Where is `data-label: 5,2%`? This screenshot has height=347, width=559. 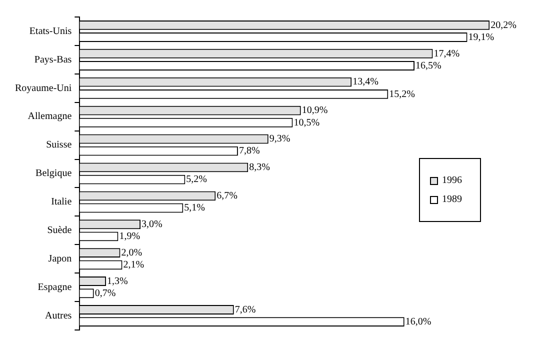 data-label: 5,2% is located at coordinates (197, 180).